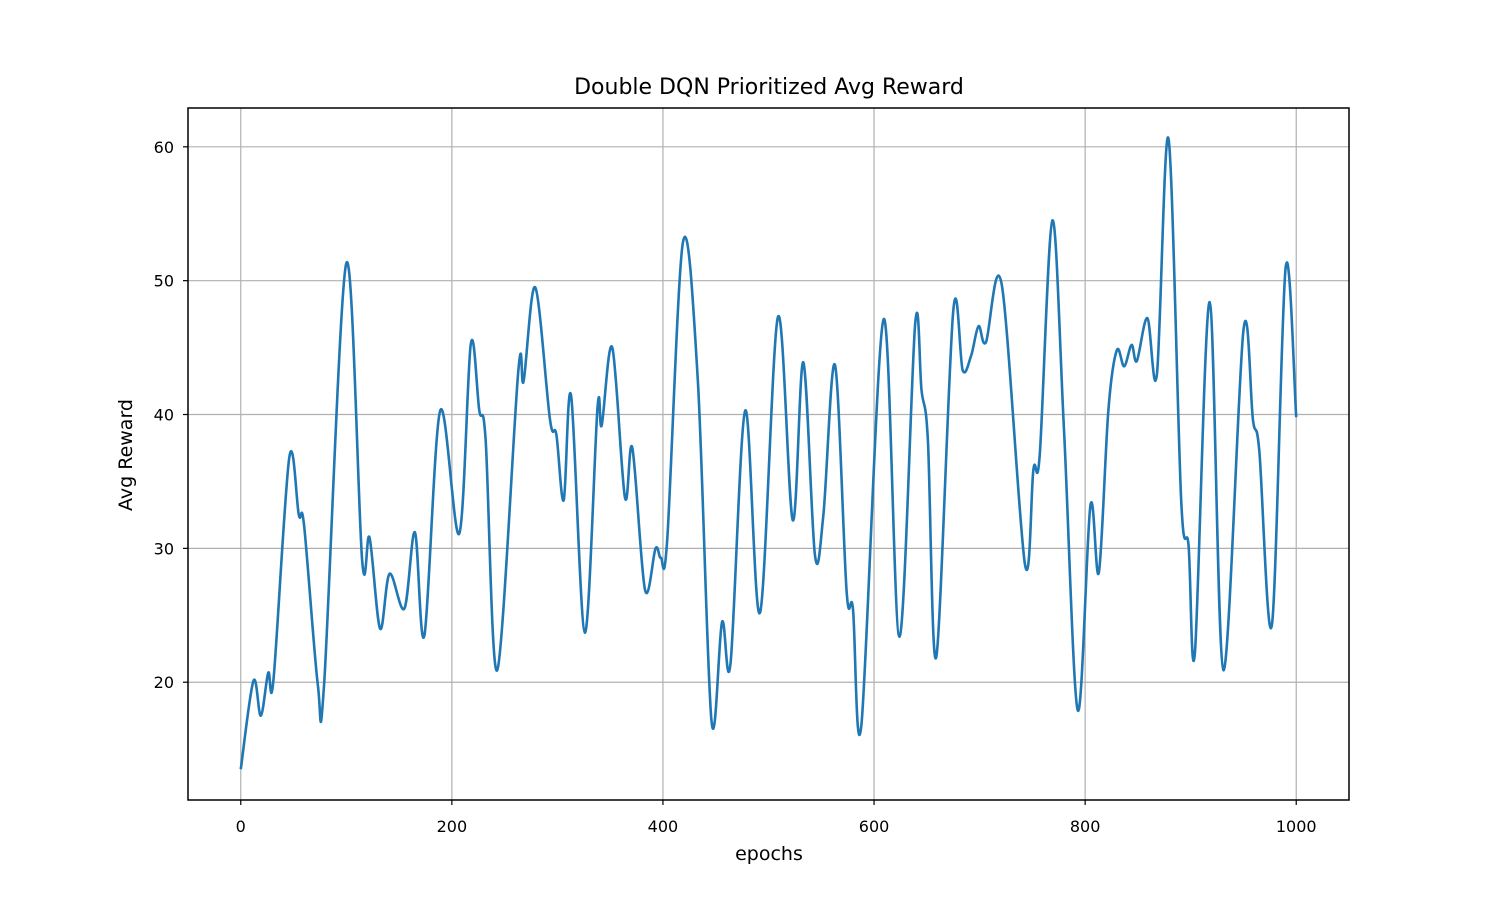 This screenshot has height=900, width=1500. What do you see at coordinates (126, 455) in the screenshot?
I see `y-axis-label: Avg Reward` at bounding box center [126, 455].